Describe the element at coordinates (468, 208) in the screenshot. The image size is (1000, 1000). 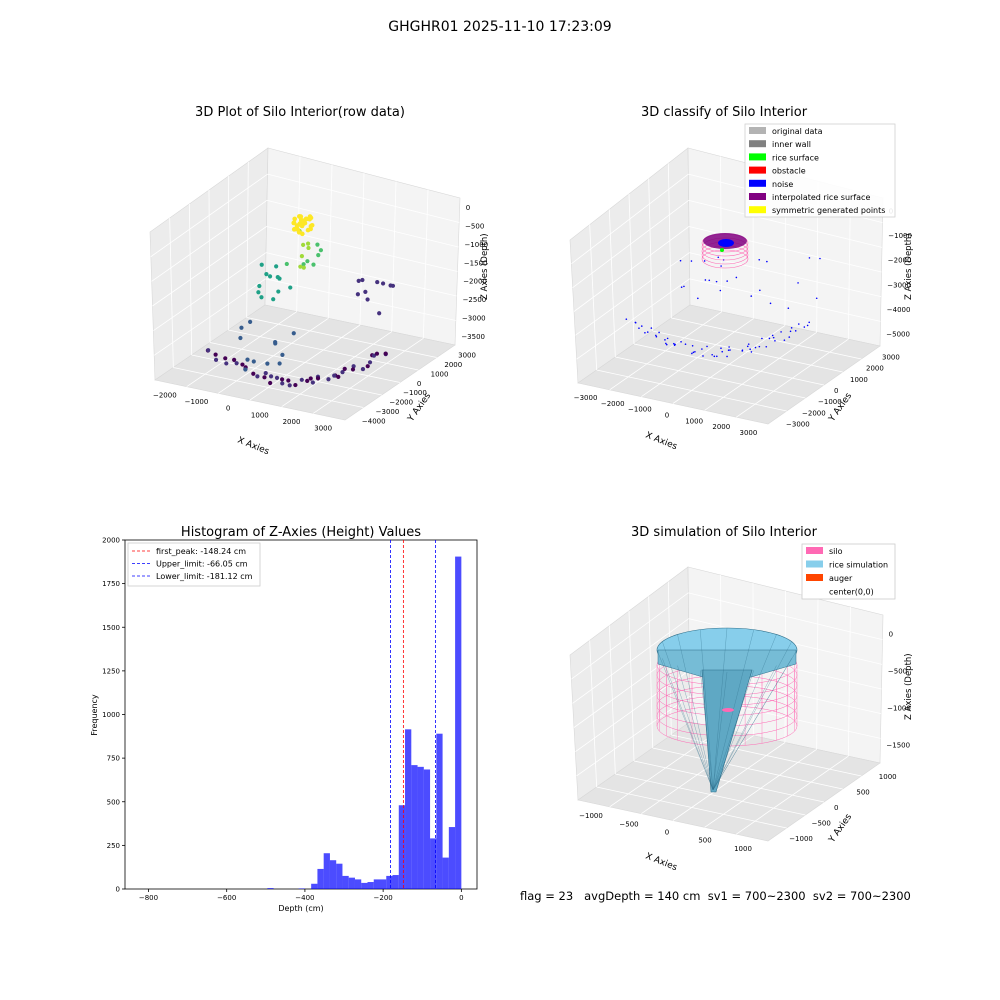
I see `z-tick-label: 0` at that location.